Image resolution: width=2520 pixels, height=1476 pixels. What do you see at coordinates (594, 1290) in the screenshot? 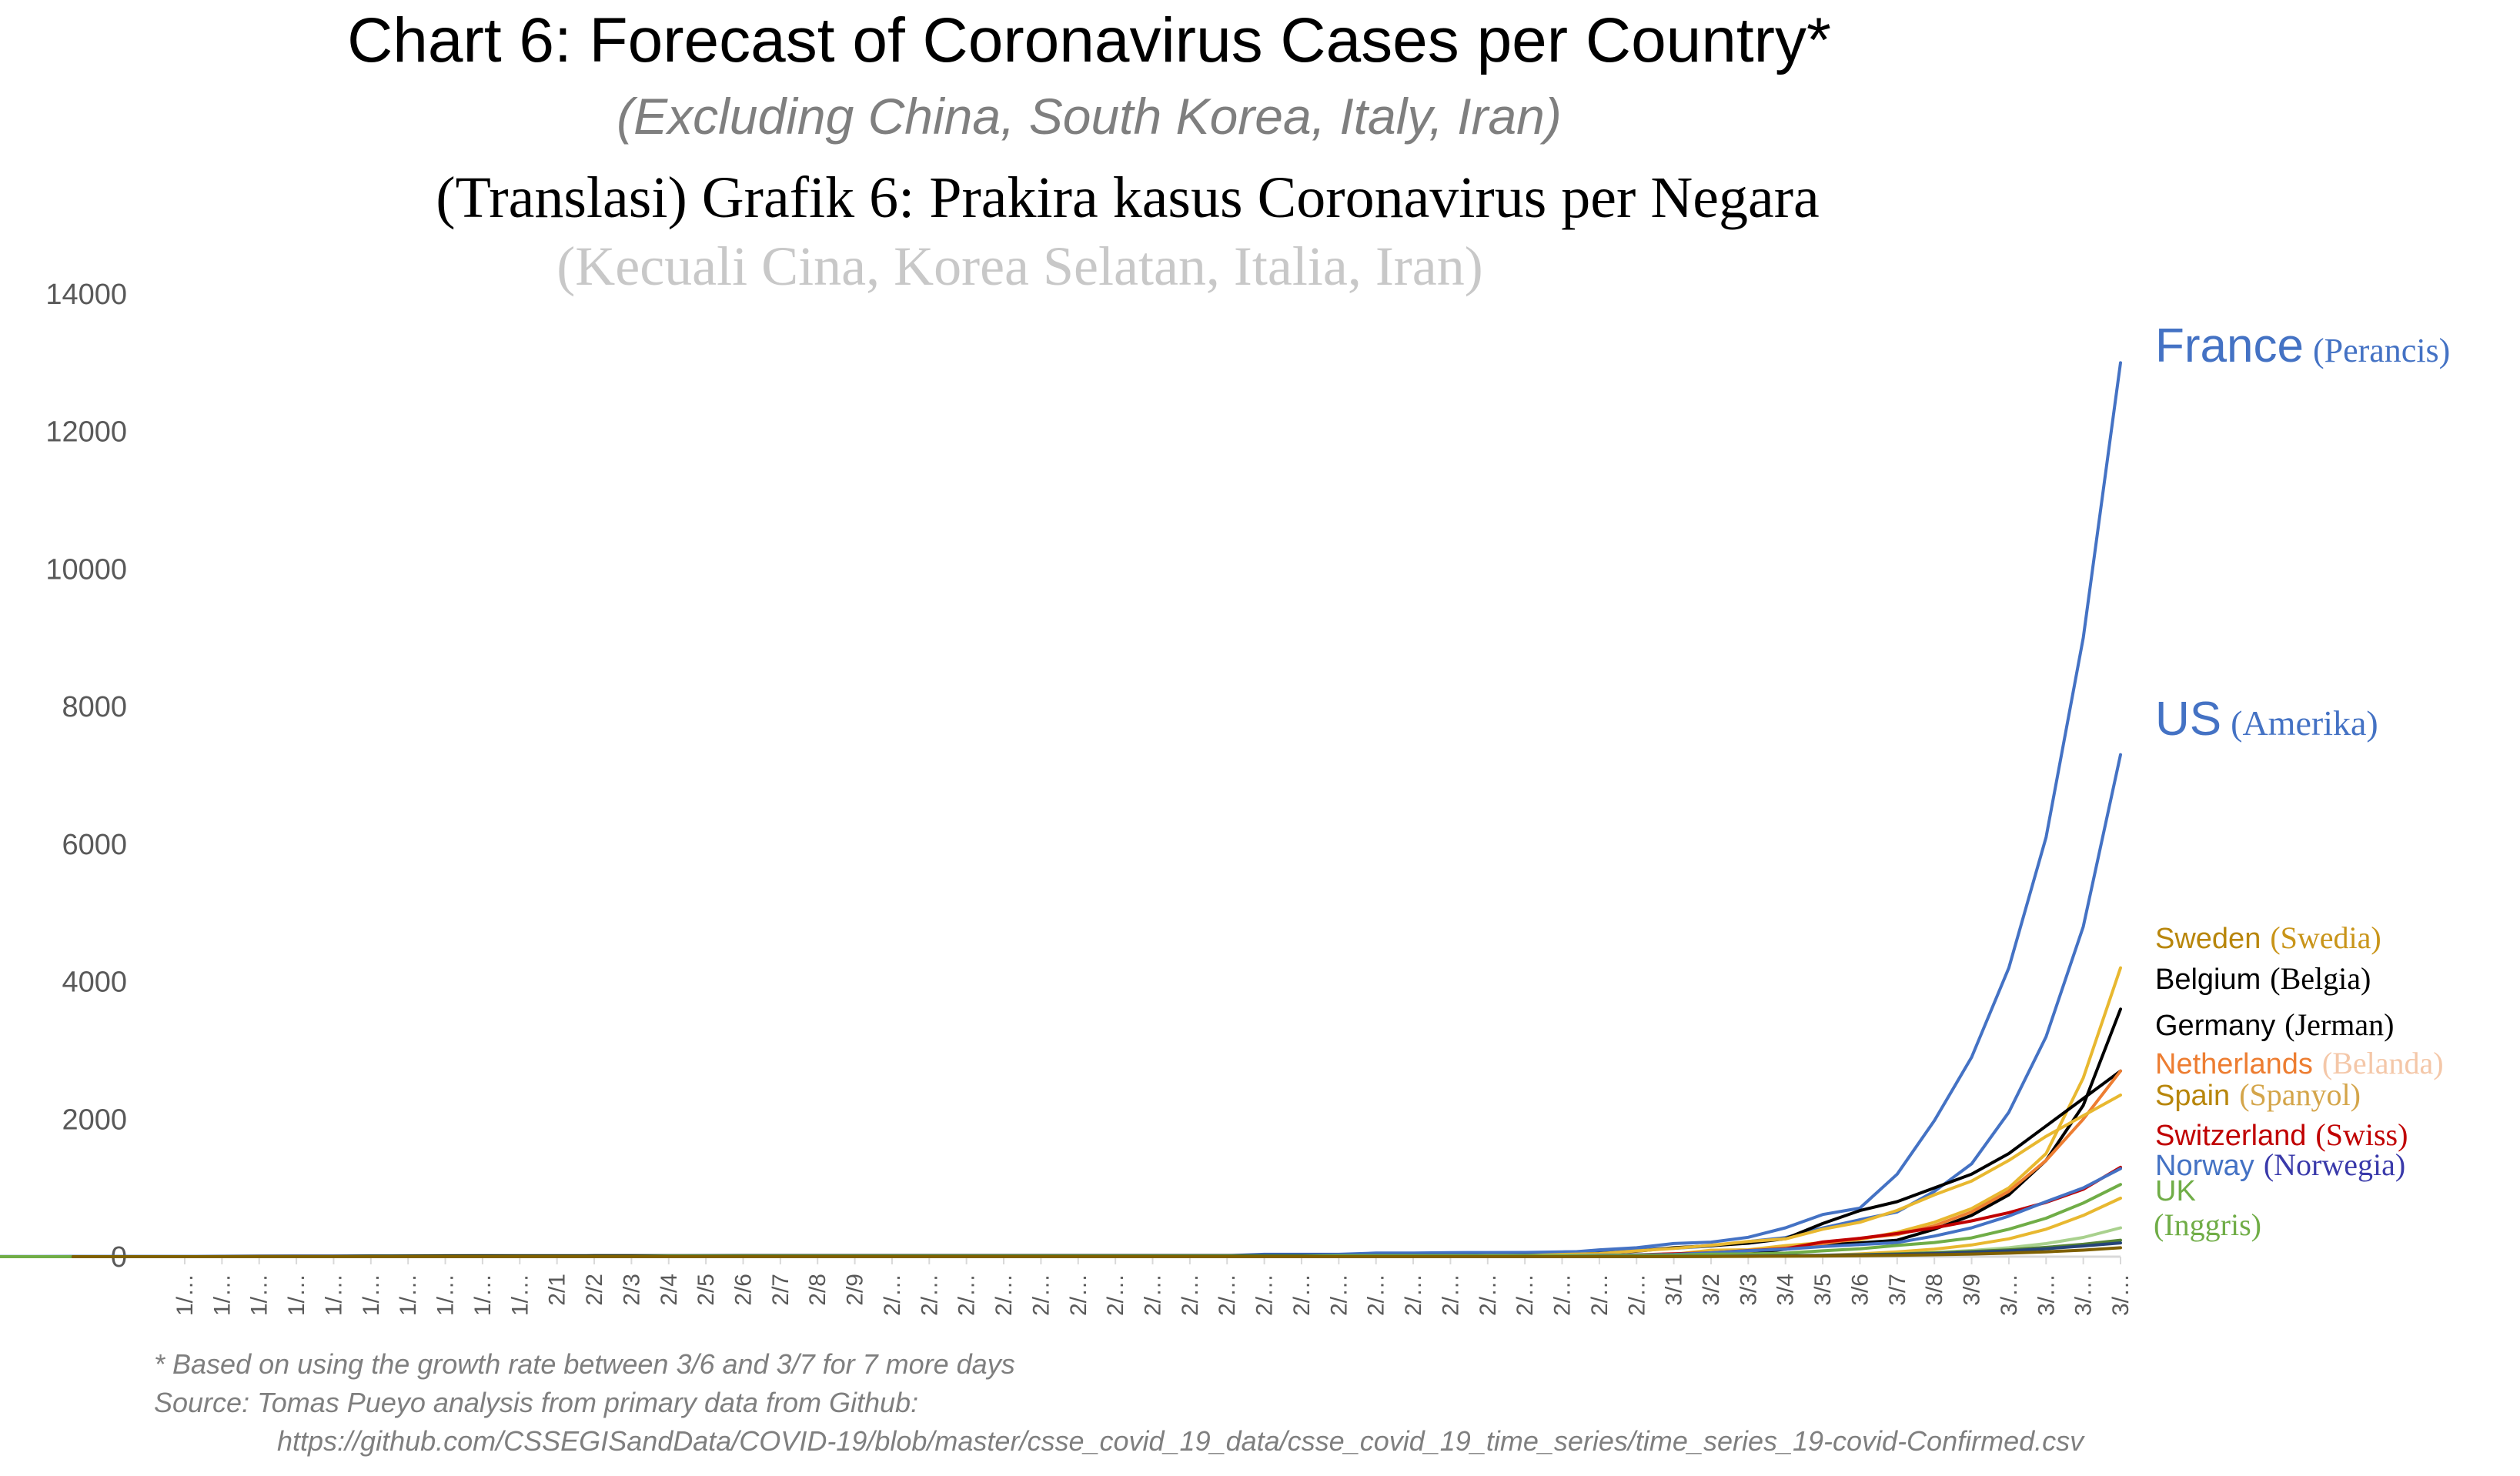
I see `x-tick-label-11: 2/2` at bounding box center [594, 1290].